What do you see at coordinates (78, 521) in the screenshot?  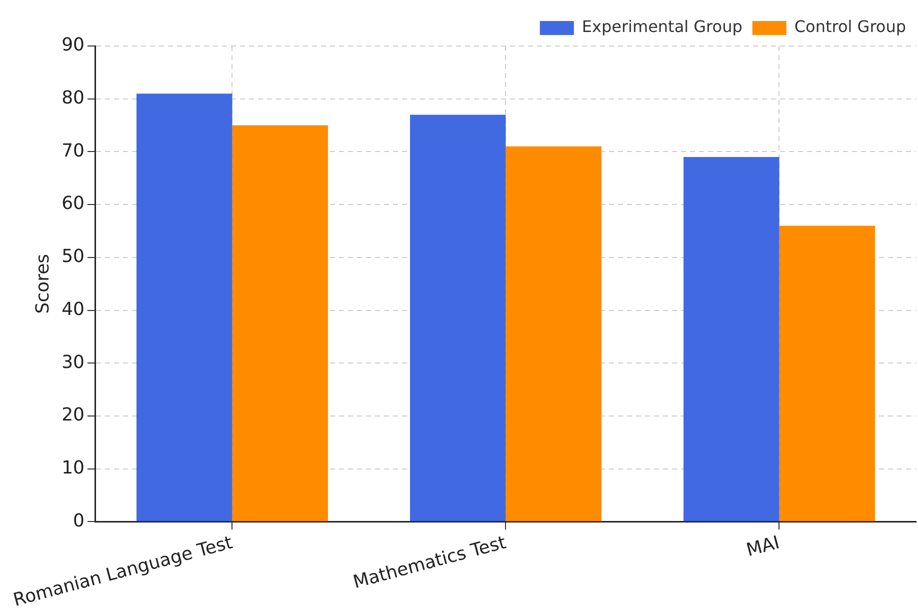 I see `y-tick-label: 0` at bounding box center [78, 521].